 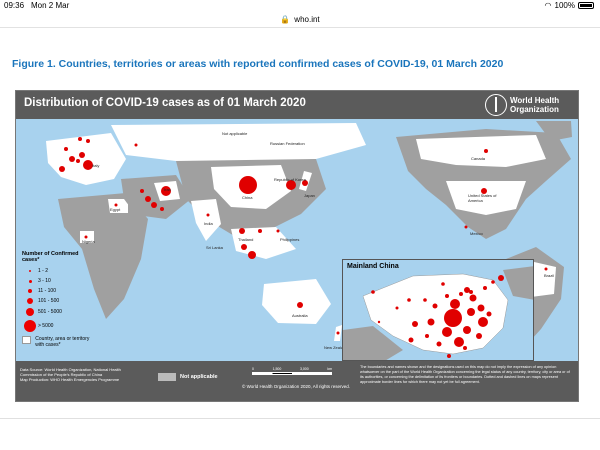 What do you see at coordinates (199, 377) in the screenshot?
I see `not-applicable-label: Not applicable` at bounding box center [199, 377].